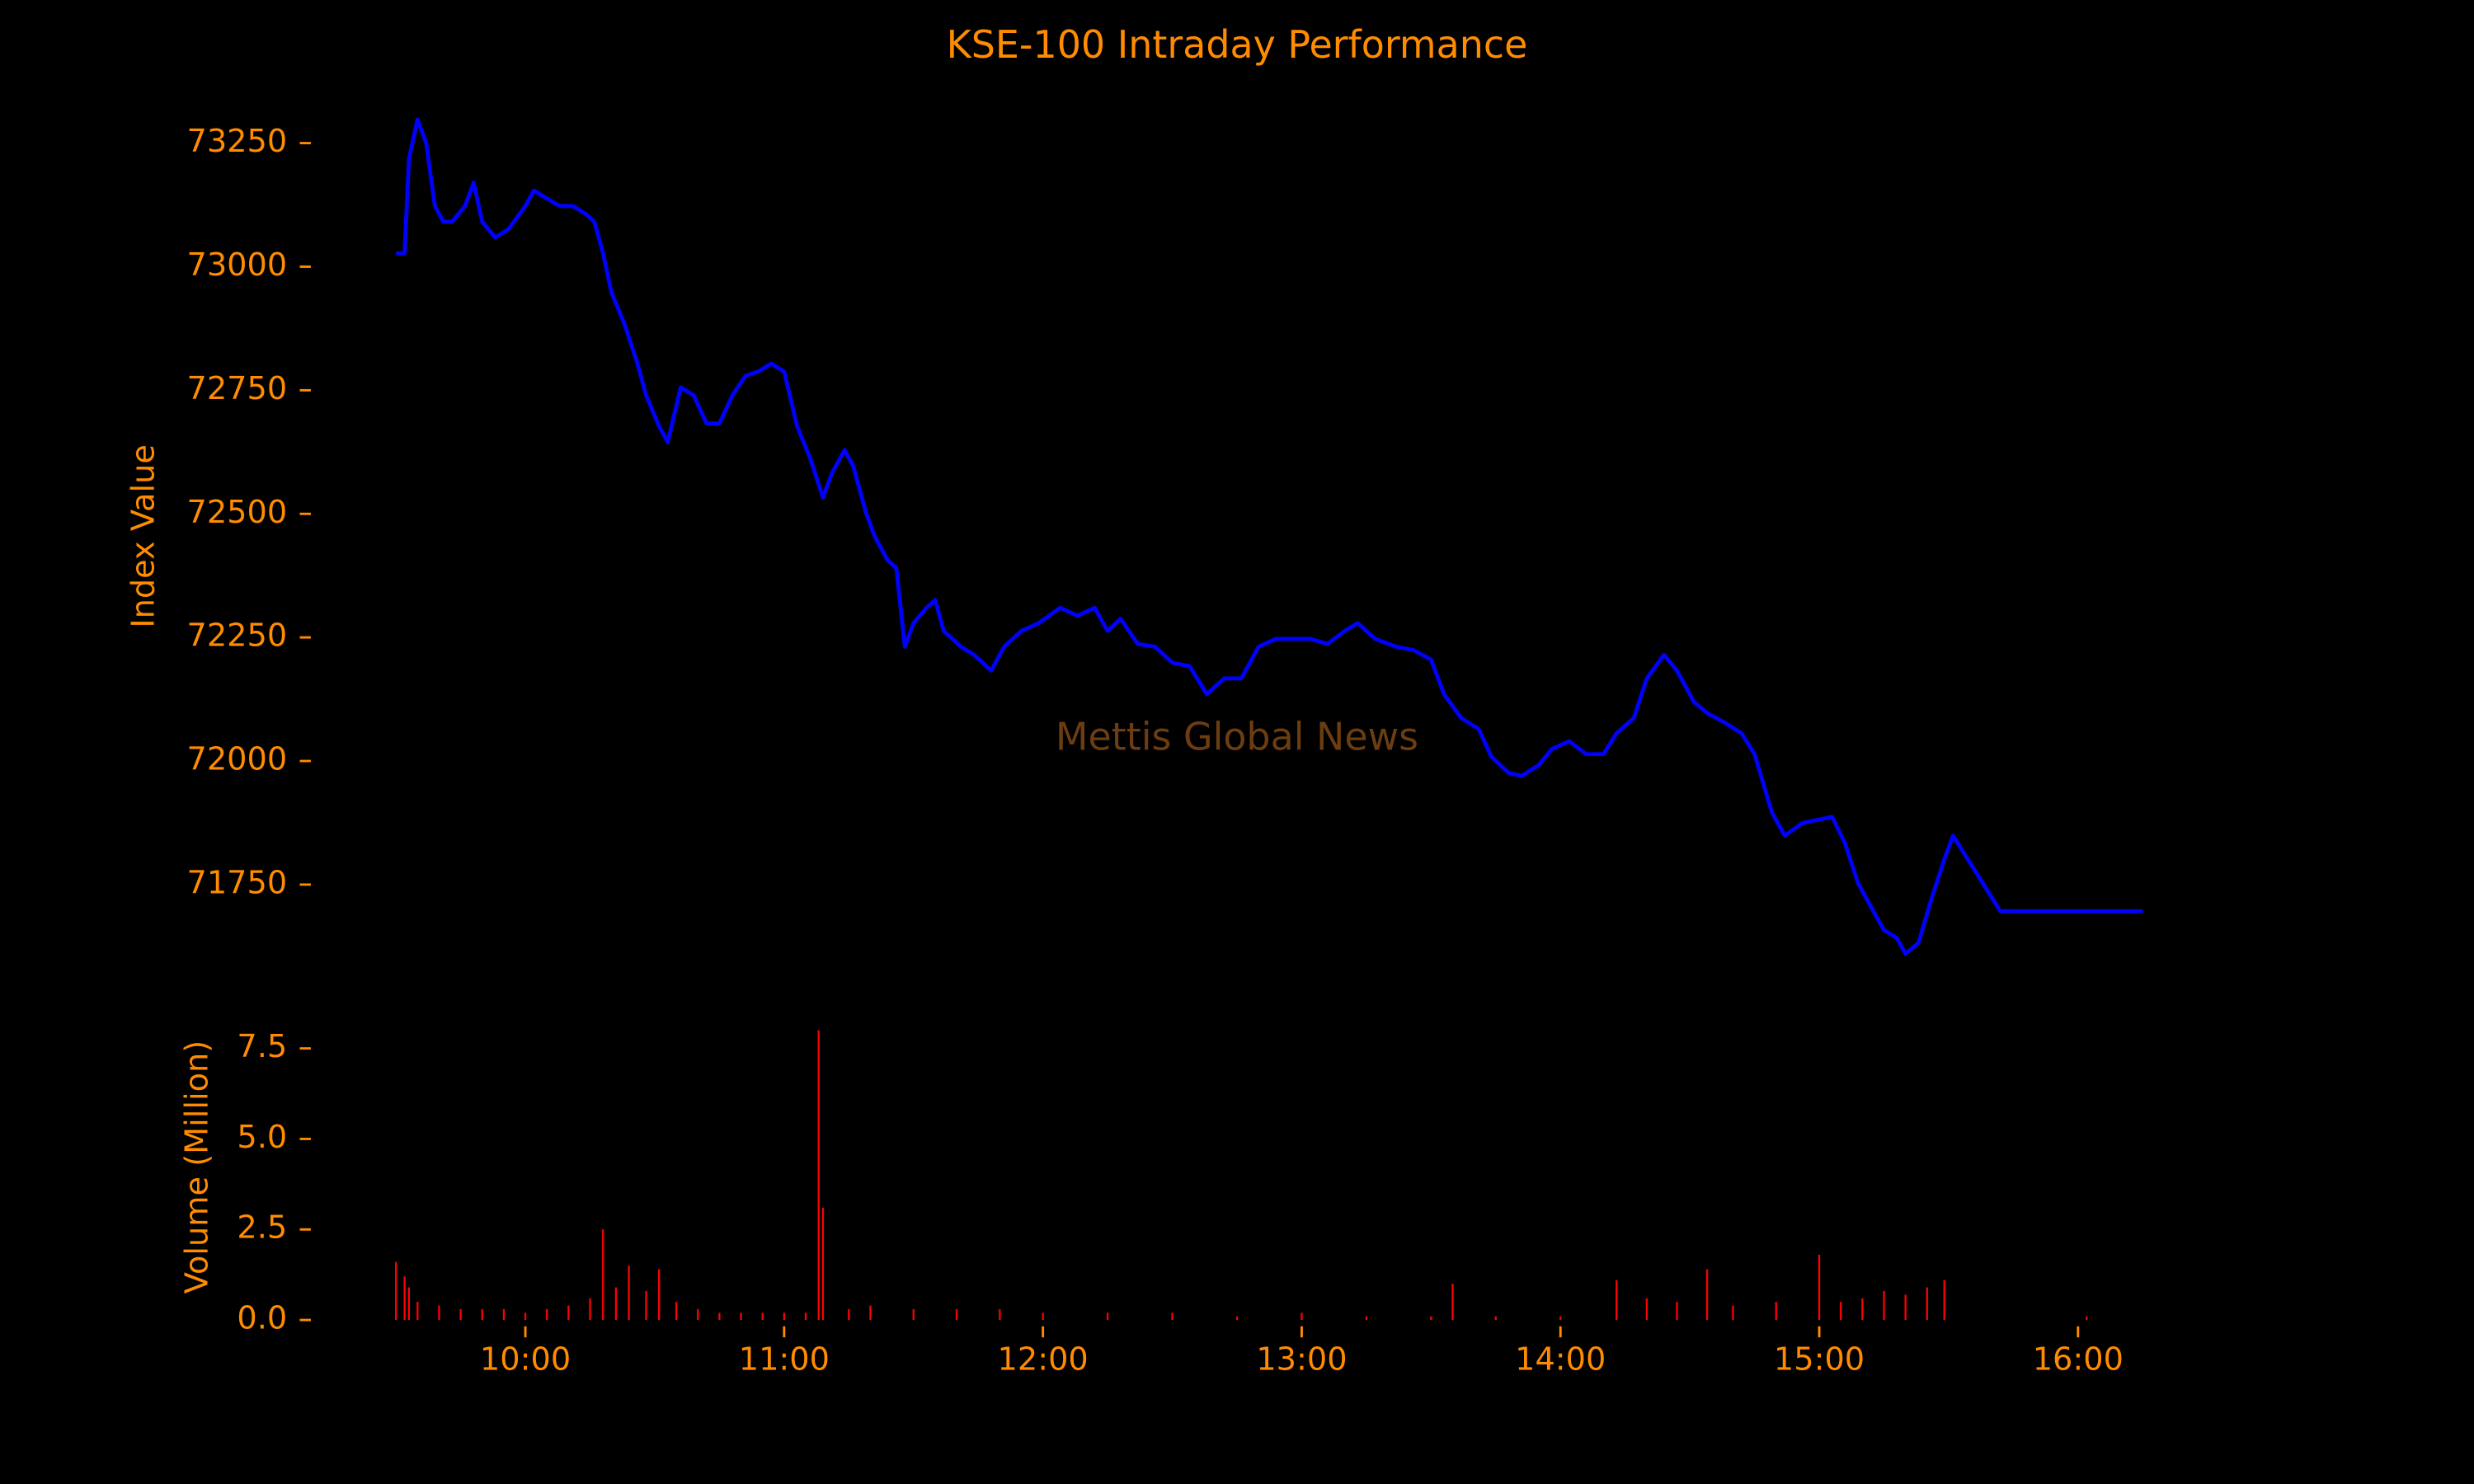 The image size is (2474, 1484). What do you see at coordinates (237, 388) in the screenshot?
I see `y-tick-label: 72750` at bounding box center [237, 388].